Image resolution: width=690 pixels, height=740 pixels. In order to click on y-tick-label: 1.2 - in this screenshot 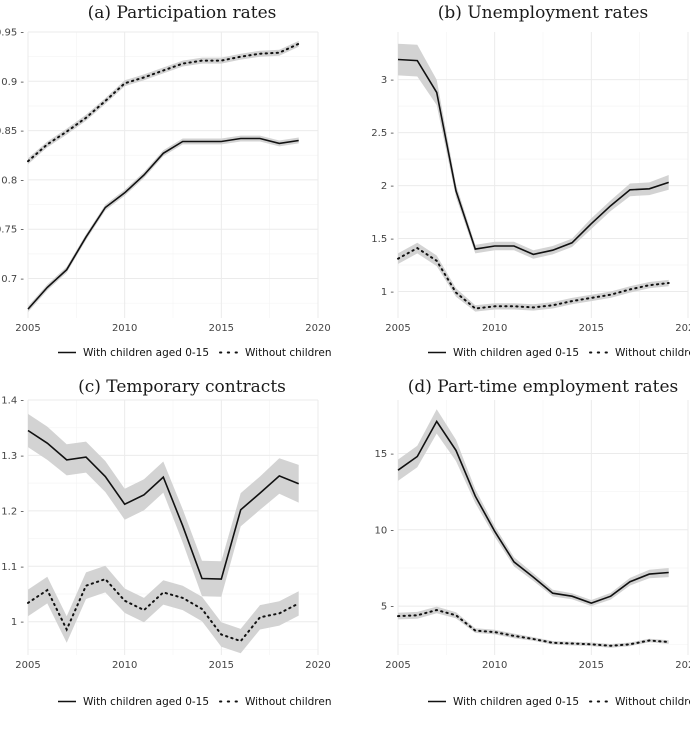, I will do `click(12, 511)`.